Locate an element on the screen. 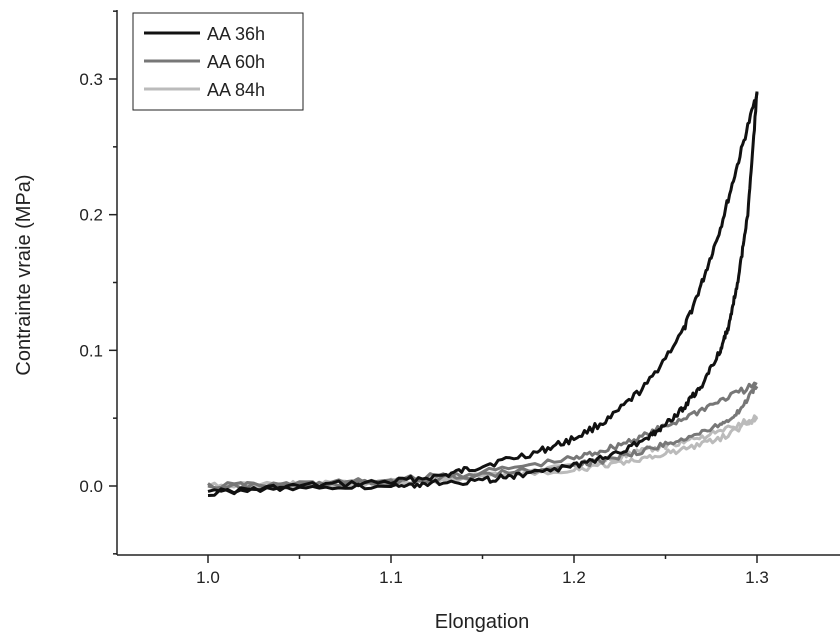 The width and height of the screenshot is (840, 637). series-2-unloading-line is located at coordinates (483, 437).